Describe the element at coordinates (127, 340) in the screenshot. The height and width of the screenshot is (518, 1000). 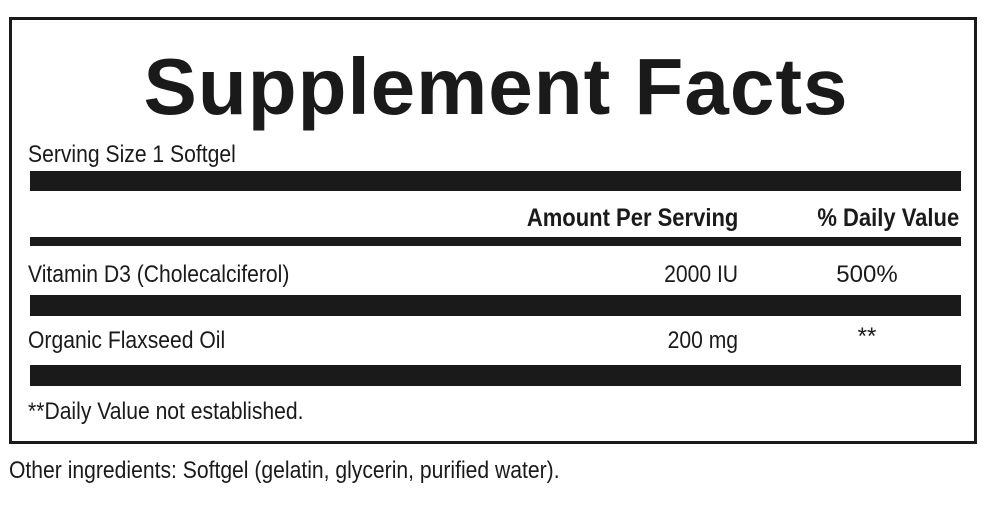
I see `nutrient-name: Organic Flaxseed Oil` at that location.